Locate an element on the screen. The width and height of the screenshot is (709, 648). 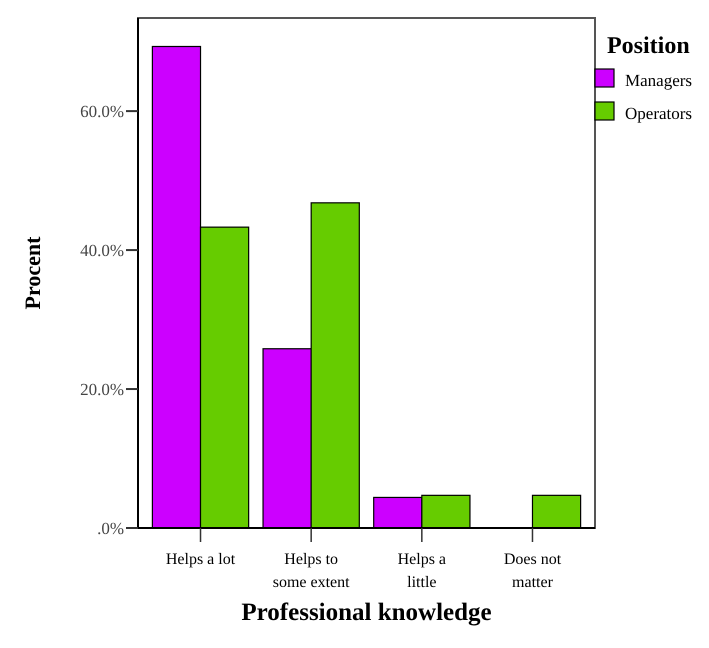
x-tick-label: Helps to some extent is located at coordinates (311, 571).